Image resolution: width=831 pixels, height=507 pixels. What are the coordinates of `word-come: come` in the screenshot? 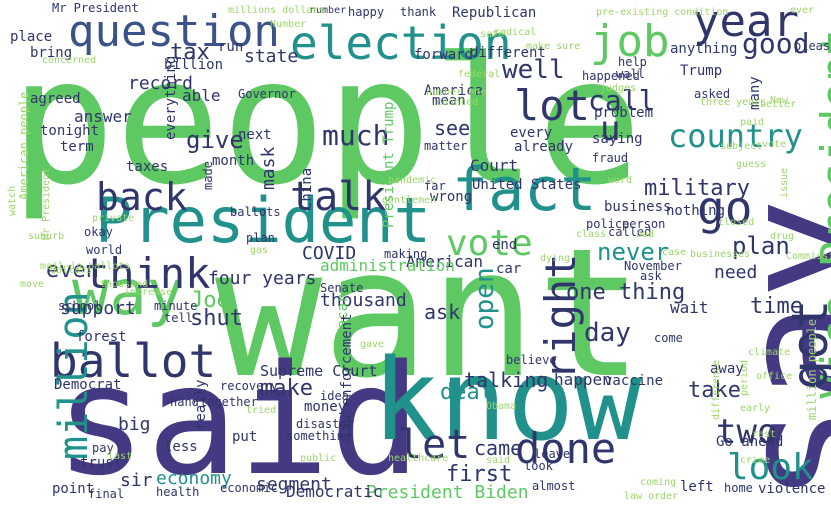 It's located at (668, 338).